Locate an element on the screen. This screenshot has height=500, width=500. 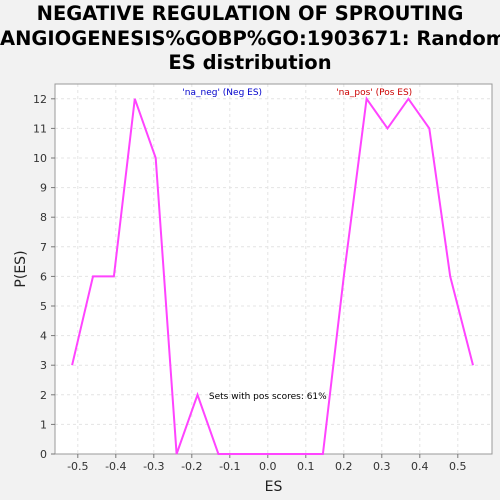
y-tick-label: 9 is located at coordinates (43, 188).